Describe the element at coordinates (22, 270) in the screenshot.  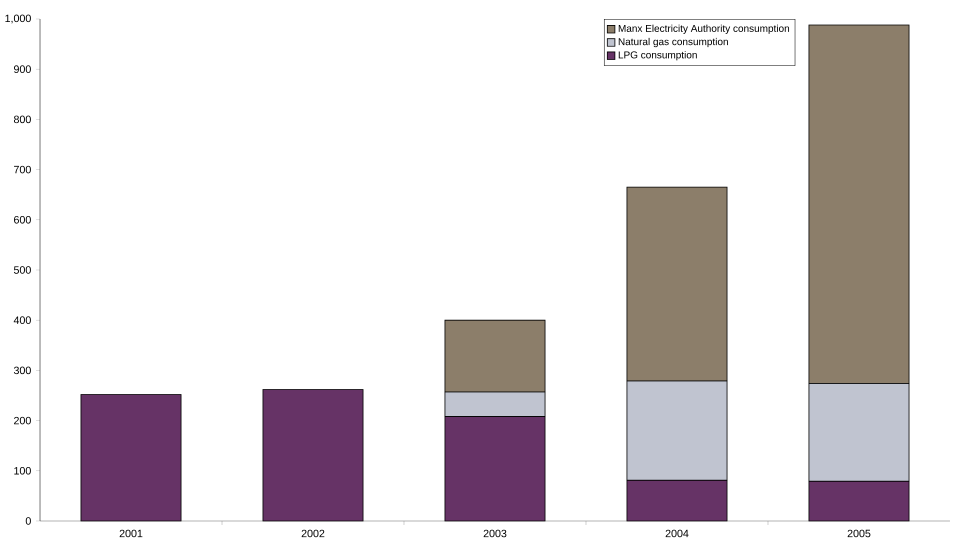
I see `y-tick-label: 500` at that location.